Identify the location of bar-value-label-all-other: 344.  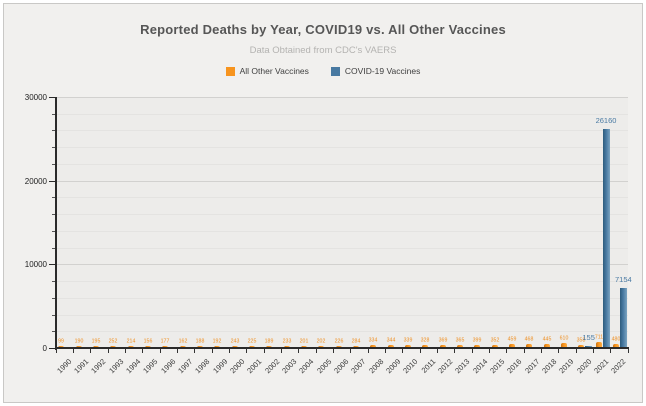
(390, 340).